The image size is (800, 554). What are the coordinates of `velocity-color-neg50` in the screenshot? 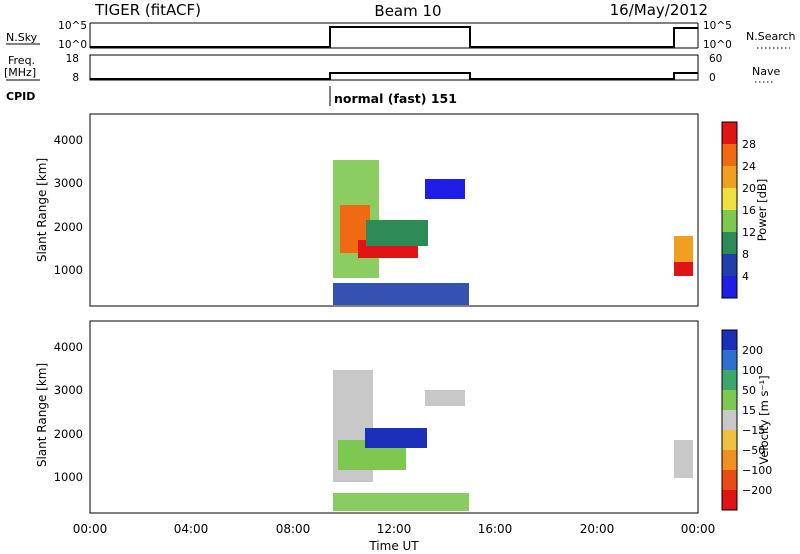 It's located at (729, 460).